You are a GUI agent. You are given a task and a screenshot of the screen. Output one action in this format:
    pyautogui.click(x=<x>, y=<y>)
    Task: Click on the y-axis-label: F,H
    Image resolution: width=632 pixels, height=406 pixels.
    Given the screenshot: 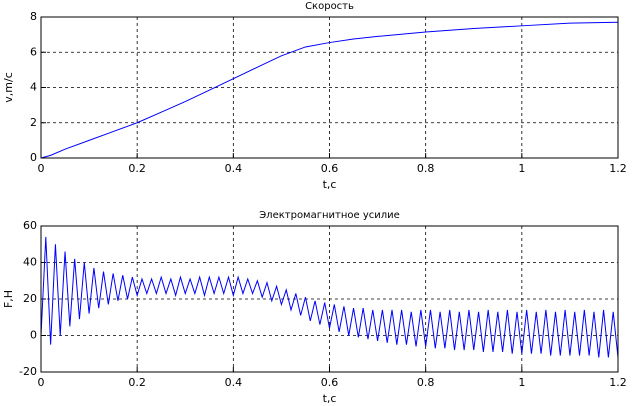 What is the action you would take?
    pyautogui.click(x=8, y=299)
    